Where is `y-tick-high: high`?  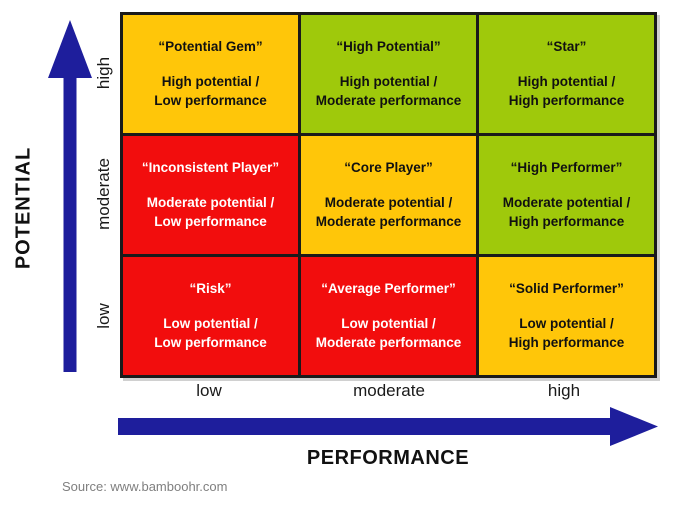
y-tick-high: high is located at coordinates (103, 73).